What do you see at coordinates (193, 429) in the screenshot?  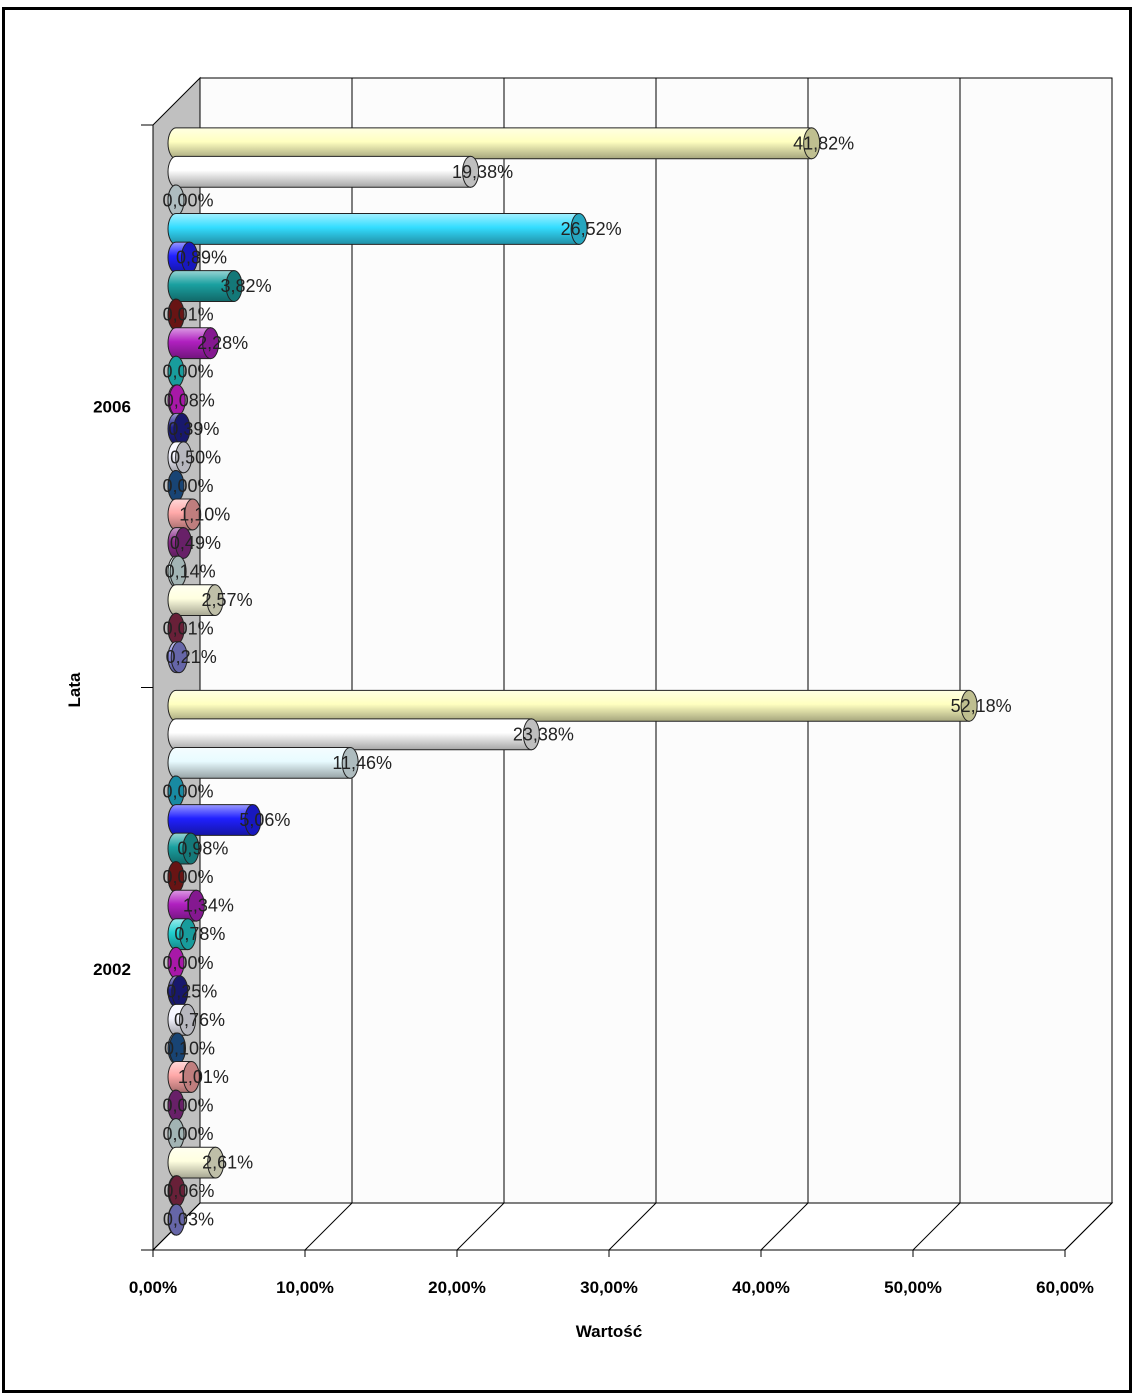 I see `data-label: 0,39%` at bounding box center [193, 429].